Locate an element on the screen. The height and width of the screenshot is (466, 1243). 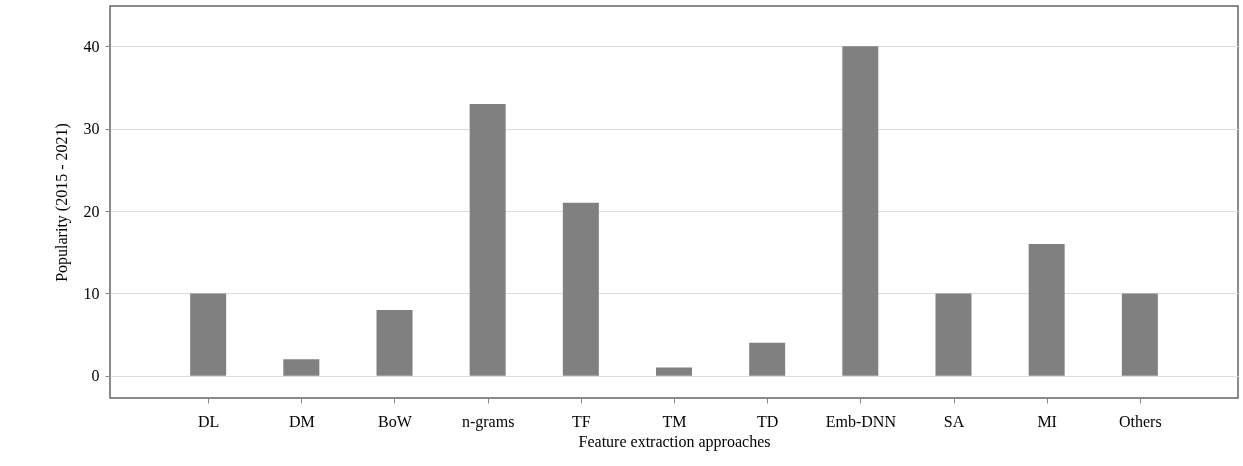
y-tick-label: 10 is located at coordinates (91, 293).